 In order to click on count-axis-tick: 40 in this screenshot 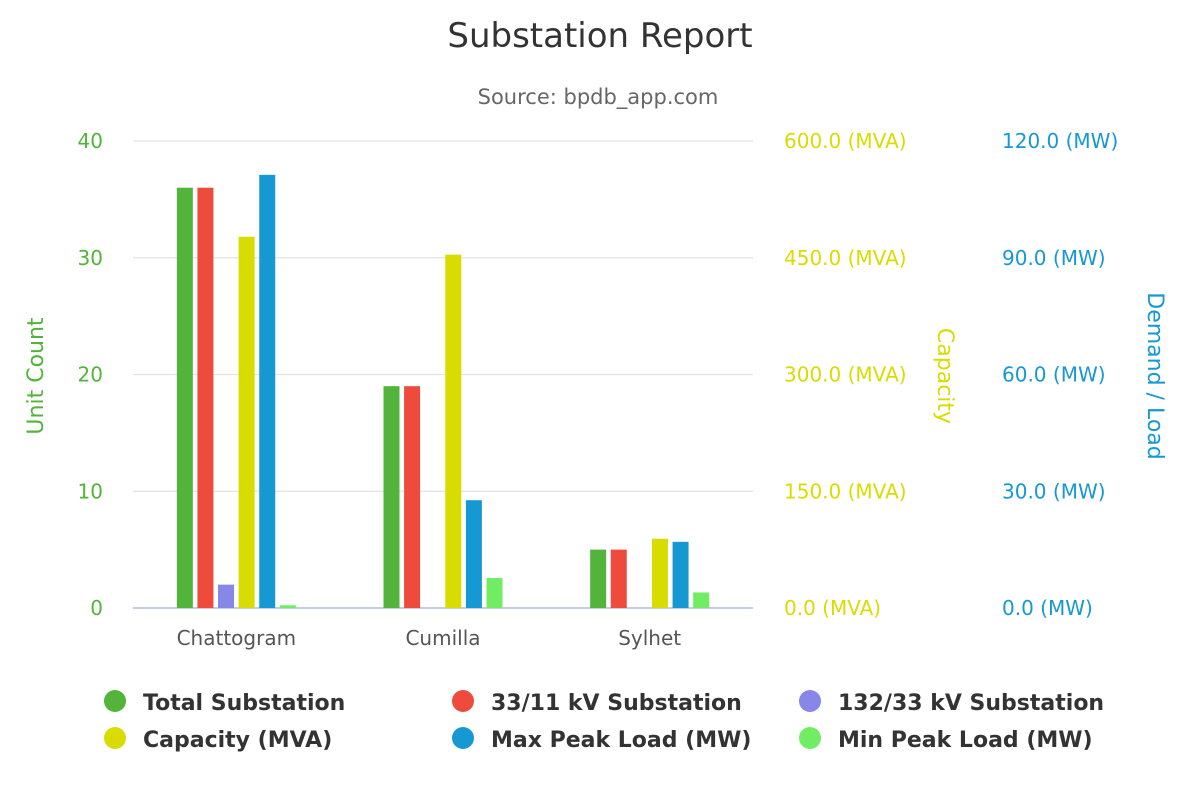, I will do `click(90, 141)`.